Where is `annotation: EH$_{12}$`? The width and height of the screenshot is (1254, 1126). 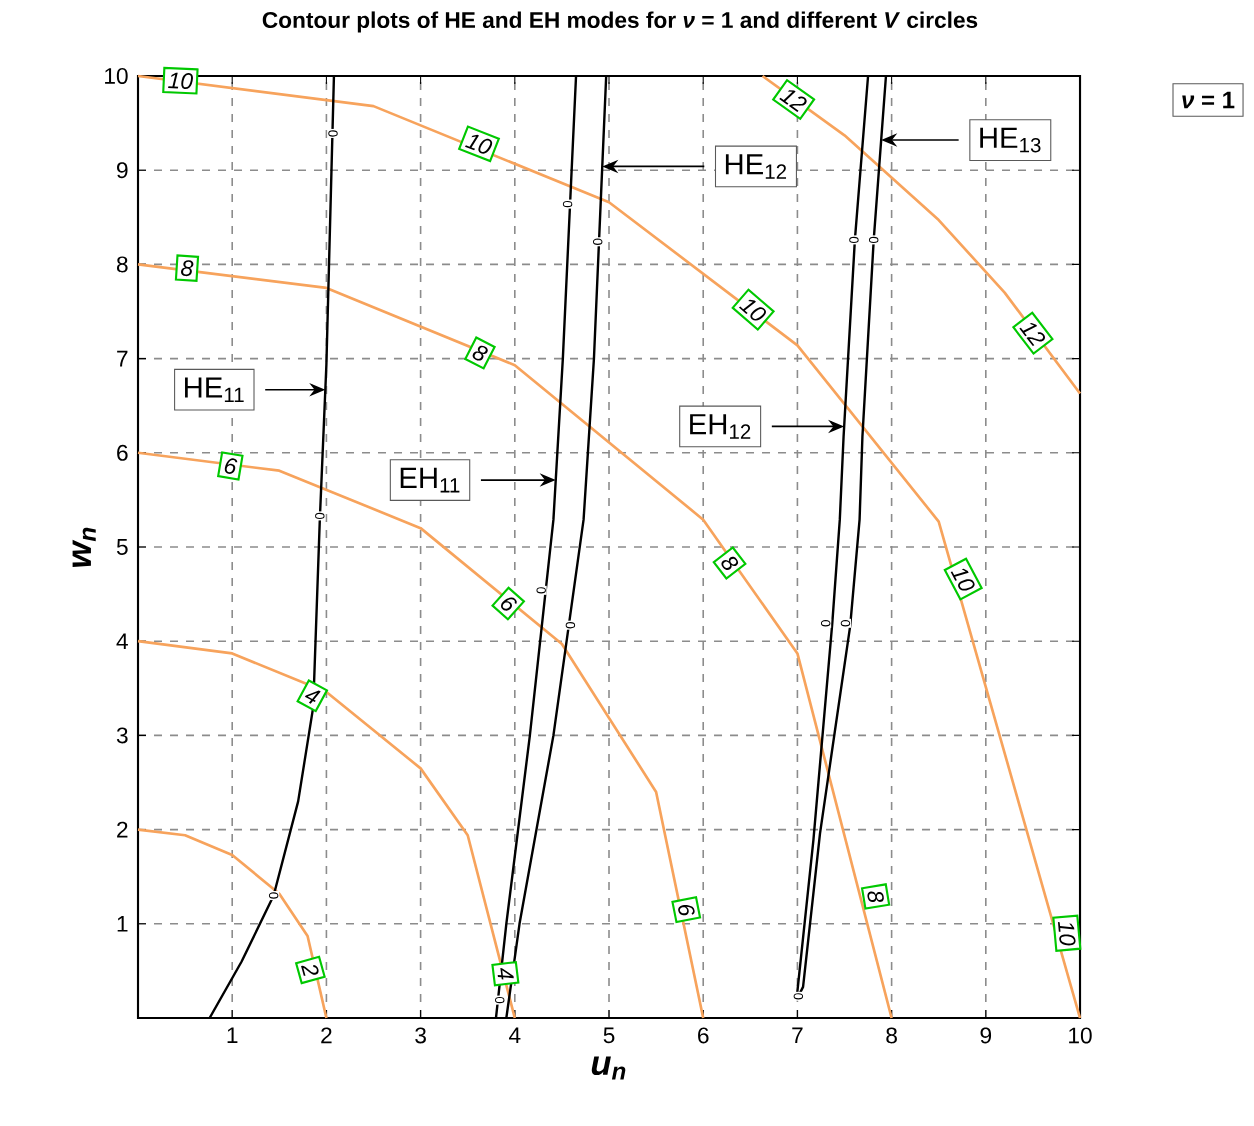
annotation: EH$_{12}$ is located at coordinates (720, 426).